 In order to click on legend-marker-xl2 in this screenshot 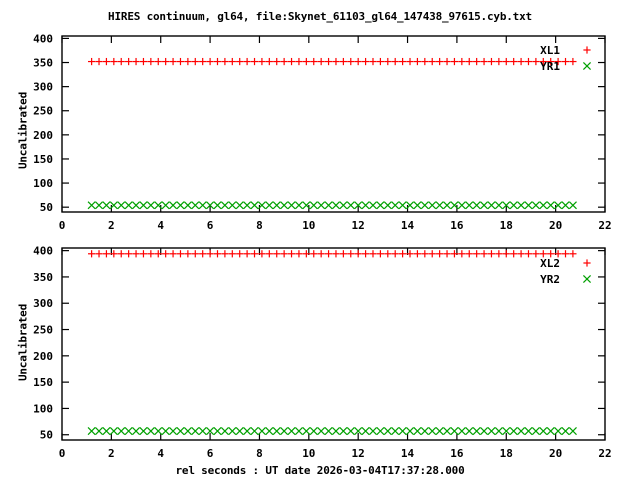, I will do `click(587, 263)`.